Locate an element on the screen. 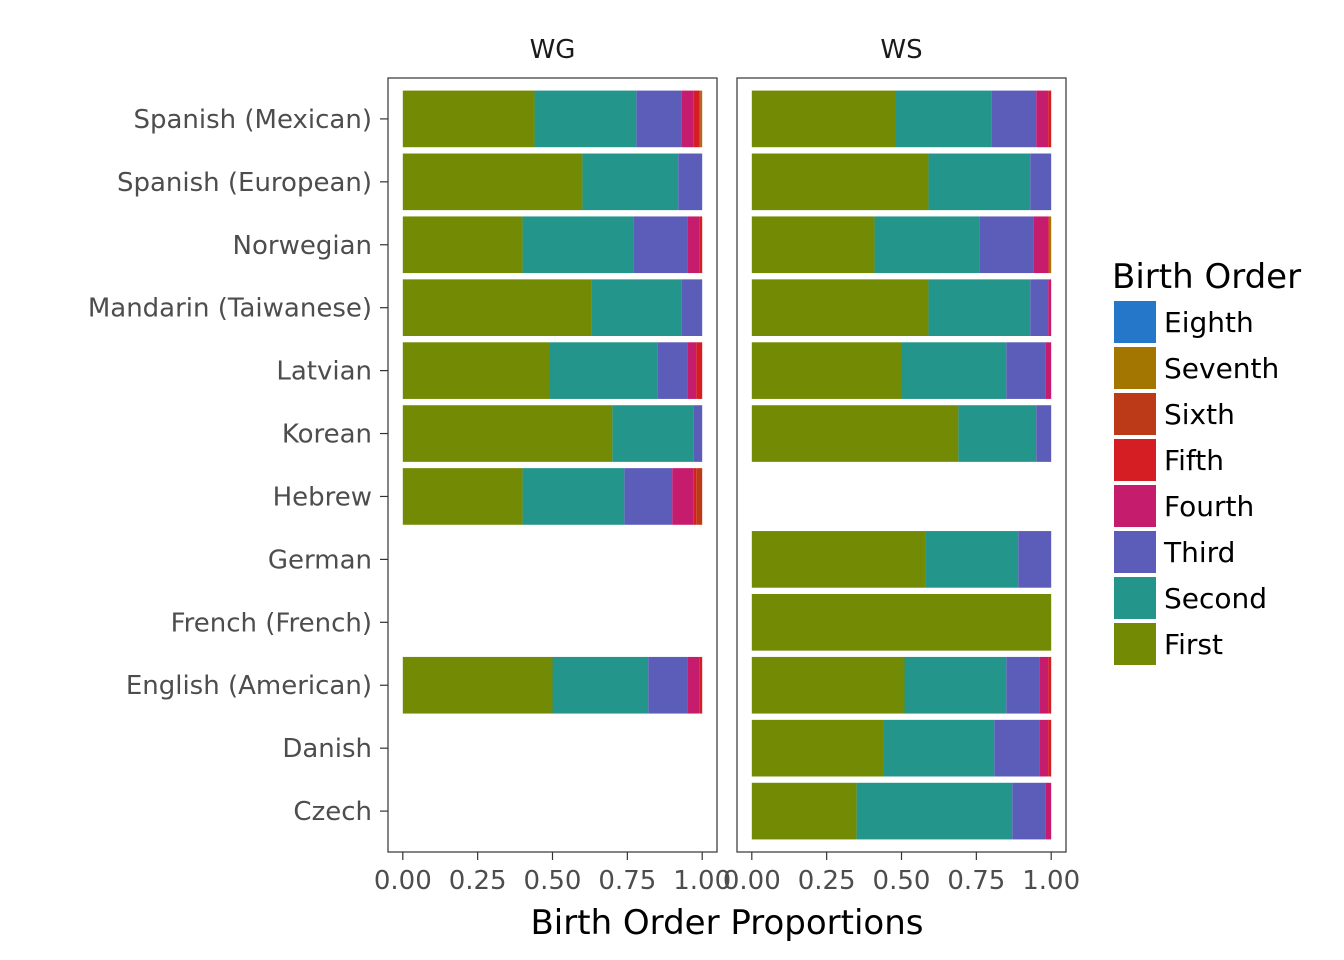  bar-french-french is located at coordinates (901, 622).